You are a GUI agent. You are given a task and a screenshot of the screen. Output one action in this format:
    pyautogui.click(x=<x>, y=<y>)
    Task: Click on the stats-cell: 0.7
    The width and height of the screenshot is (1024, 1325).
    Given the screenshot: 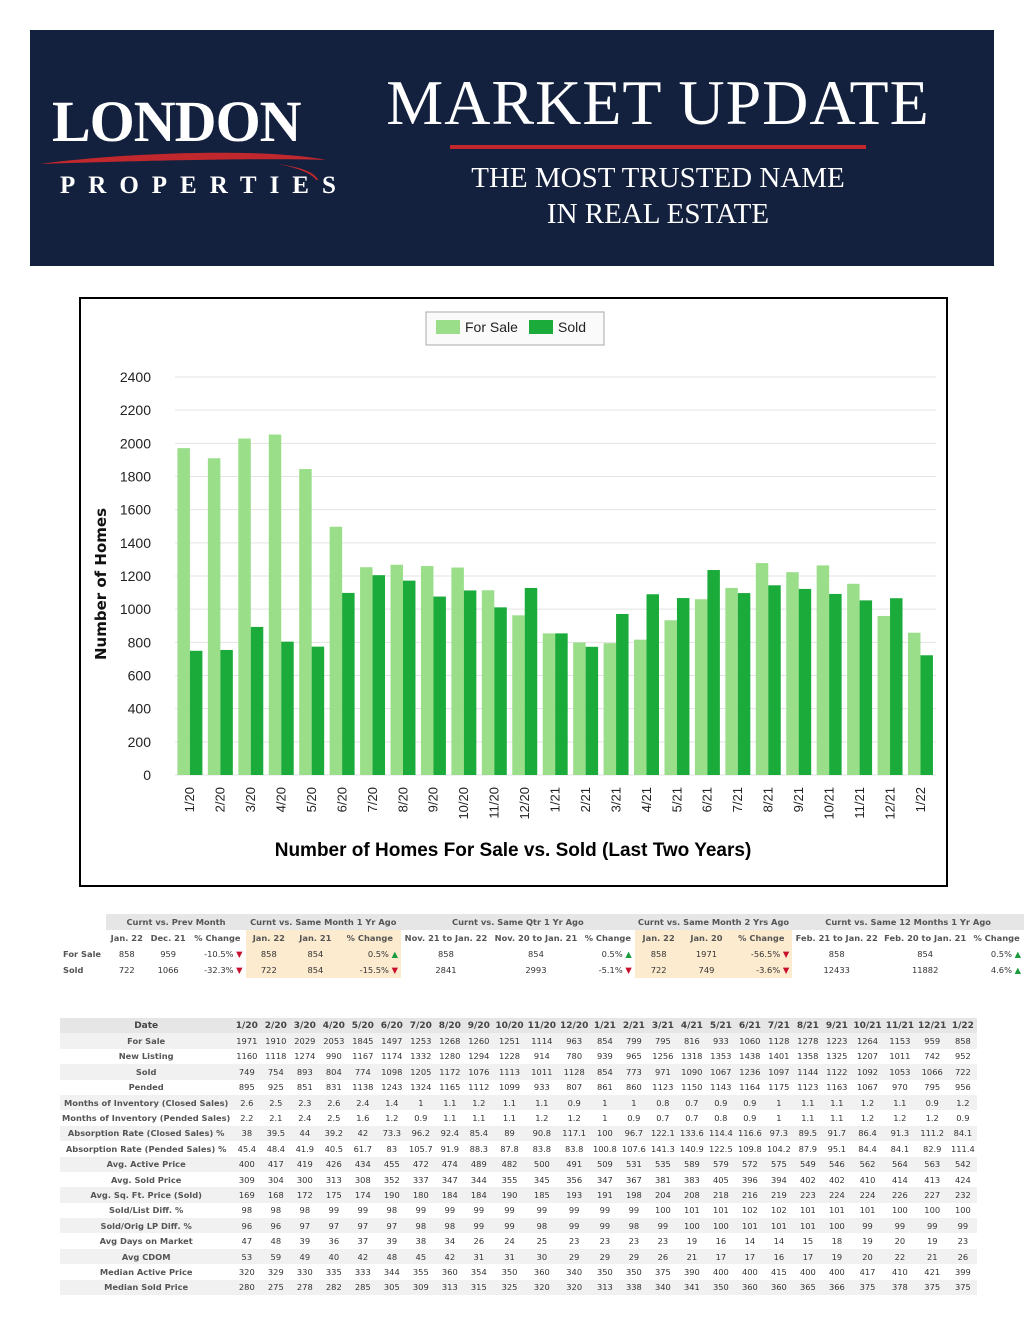 What is the action you would take?
    pyautogui.click(x=663, y=1118)
    